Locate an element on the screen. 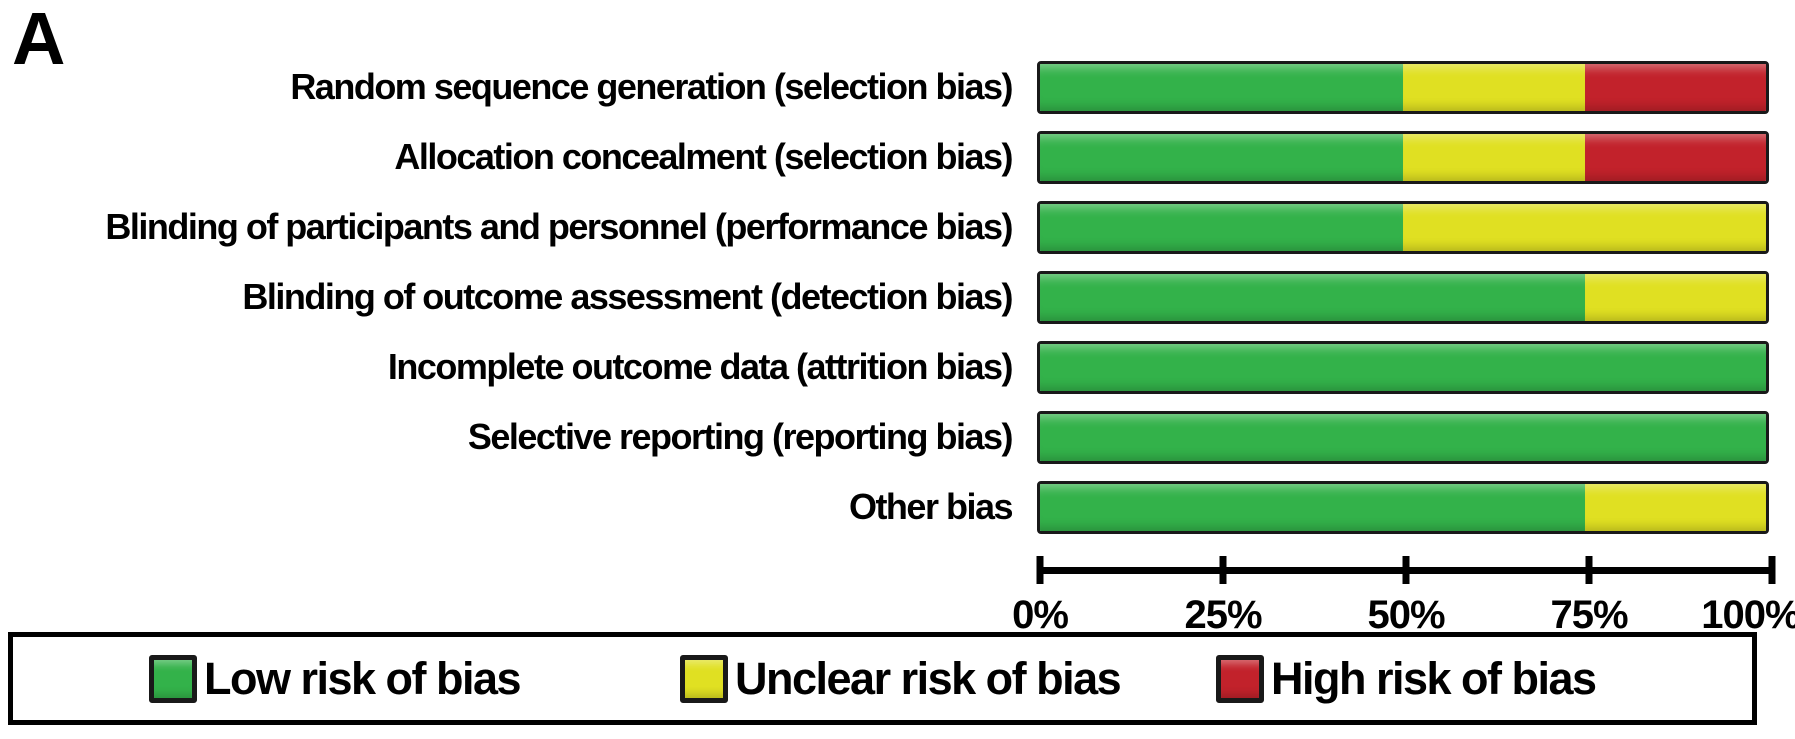  axis-tick-label: 25% is located at coordinates (1223, 615).